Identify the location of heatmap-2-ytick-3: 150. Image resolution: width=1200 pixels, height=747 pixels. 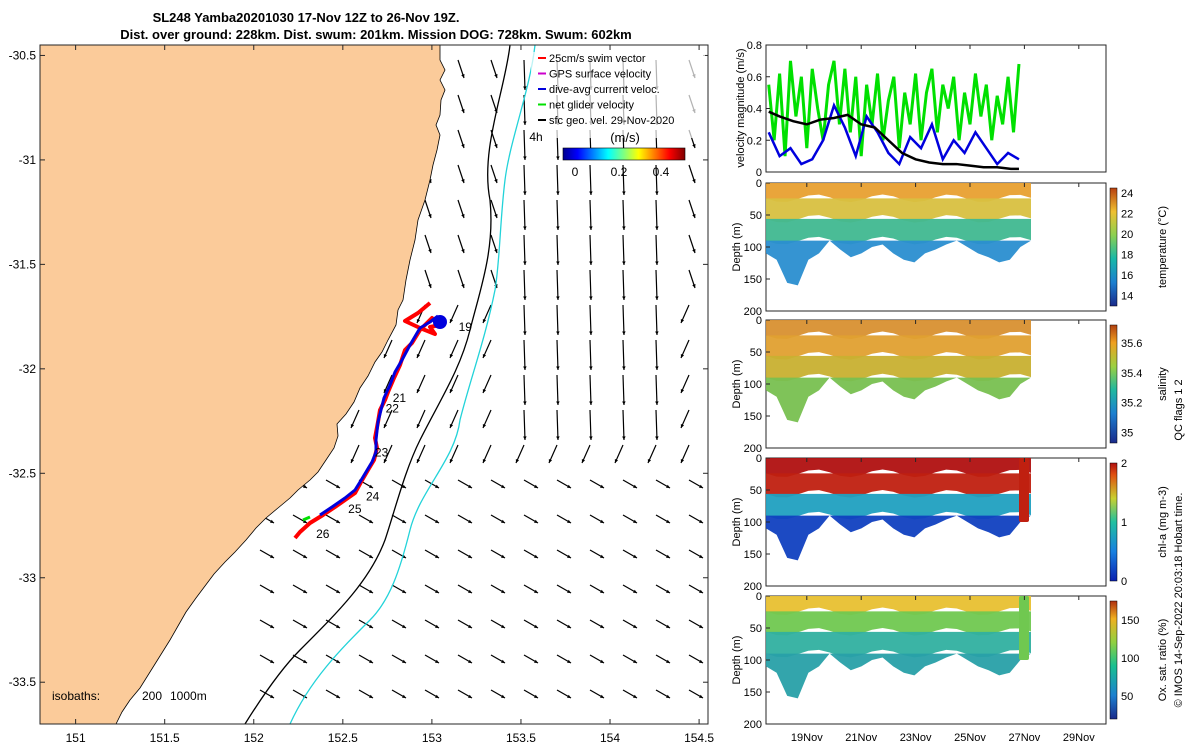
(753, 555).